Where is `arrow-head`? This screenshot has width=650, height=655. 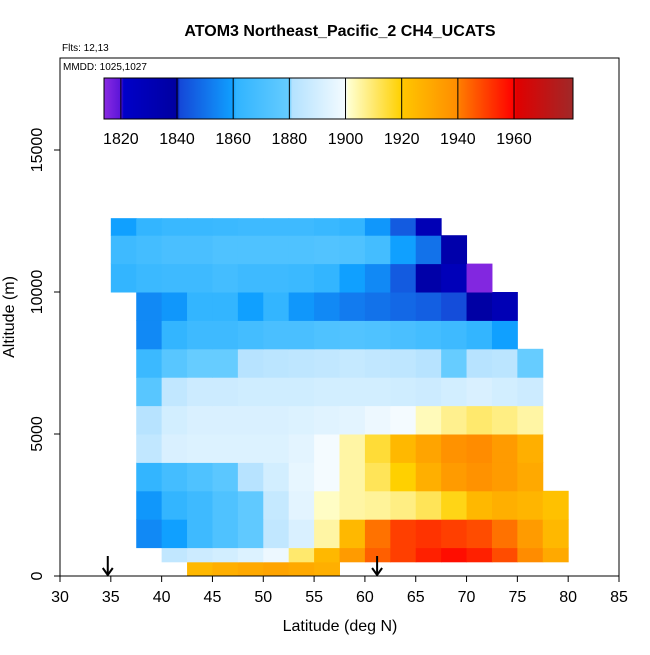 arrow-head is located at coordinates (377, 572).